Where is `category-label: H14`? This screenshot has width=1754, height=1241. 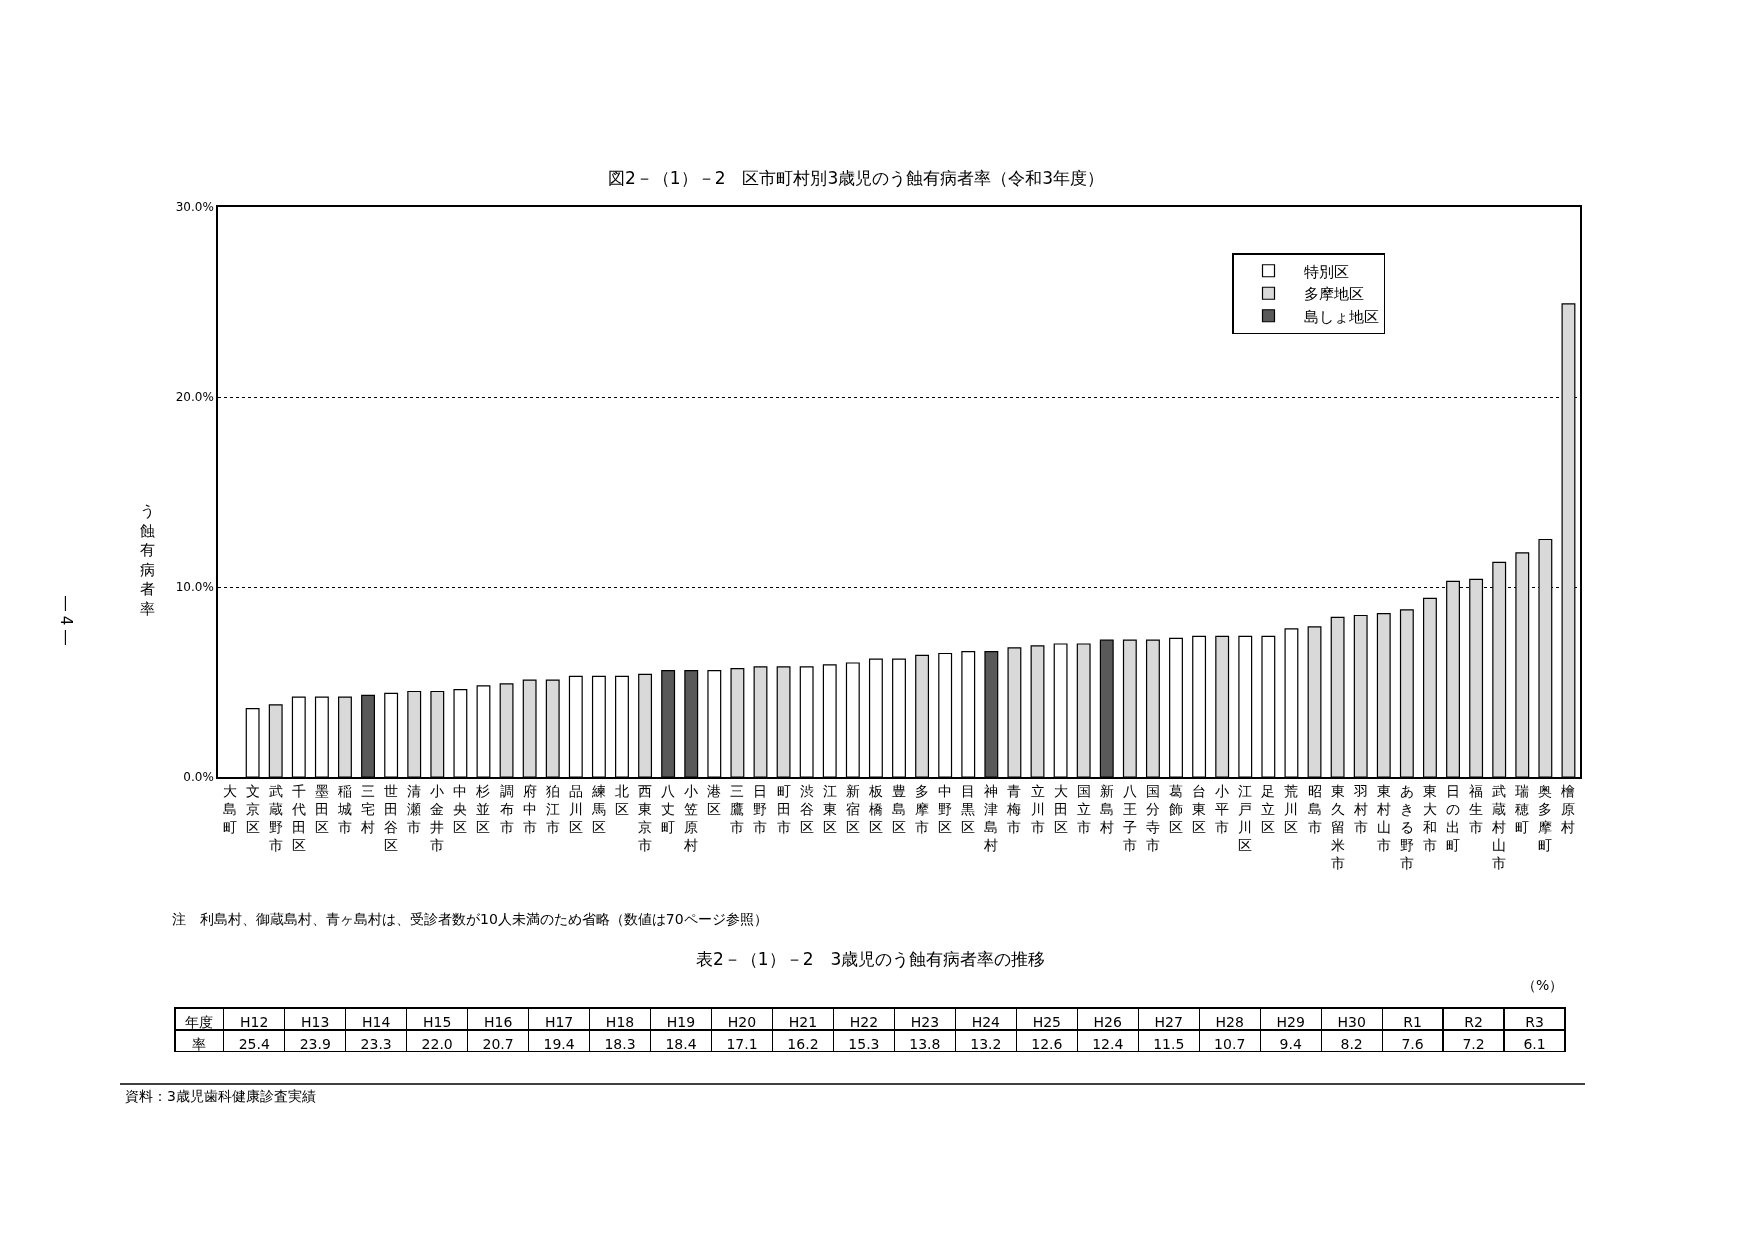
category-label: H14 is located at coordinates (376, 1021).